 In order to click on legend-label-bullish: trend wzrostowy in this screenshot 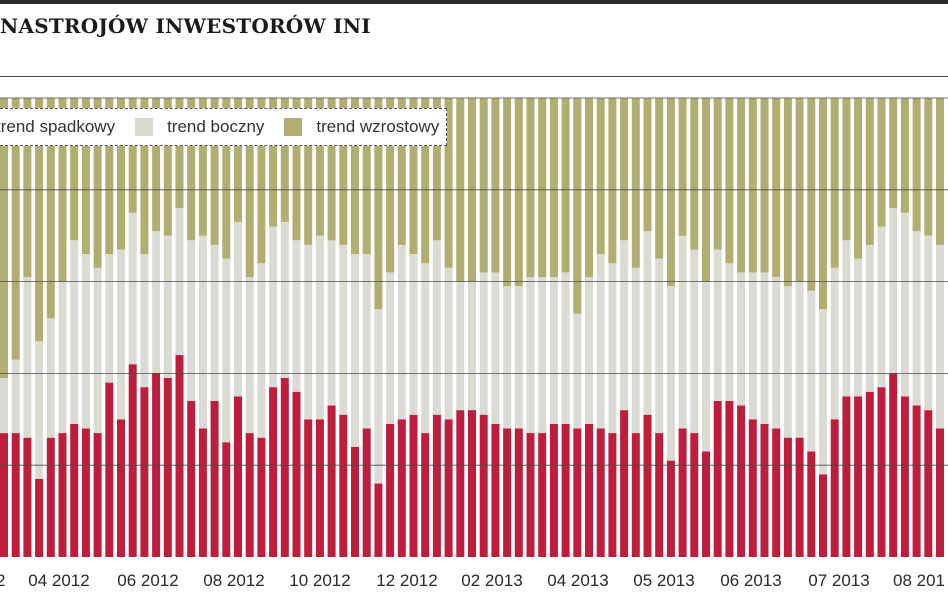, I will do `click(378, 126)`.